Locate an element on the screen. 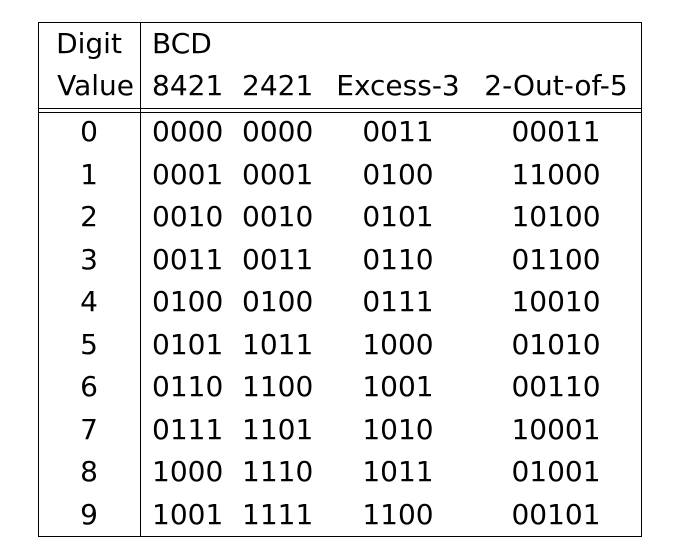  two-out-of-five-cell: 00011 is located at coordinates (556, 131).